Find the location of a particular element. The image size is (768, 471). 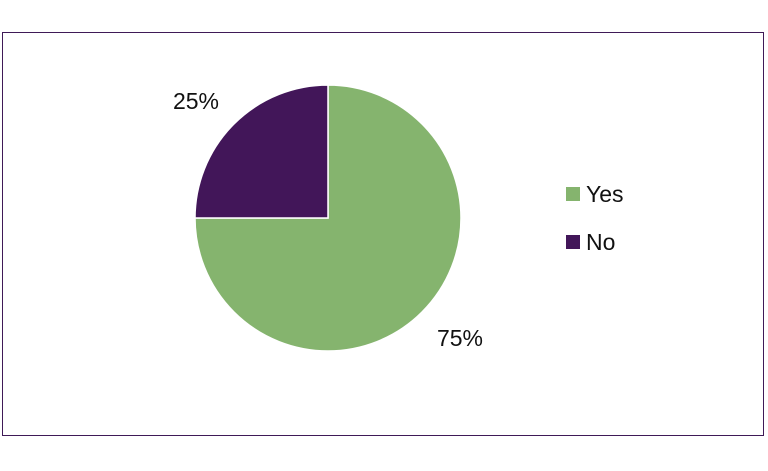

legend-label-no: No is located at coordinates (601, 241).